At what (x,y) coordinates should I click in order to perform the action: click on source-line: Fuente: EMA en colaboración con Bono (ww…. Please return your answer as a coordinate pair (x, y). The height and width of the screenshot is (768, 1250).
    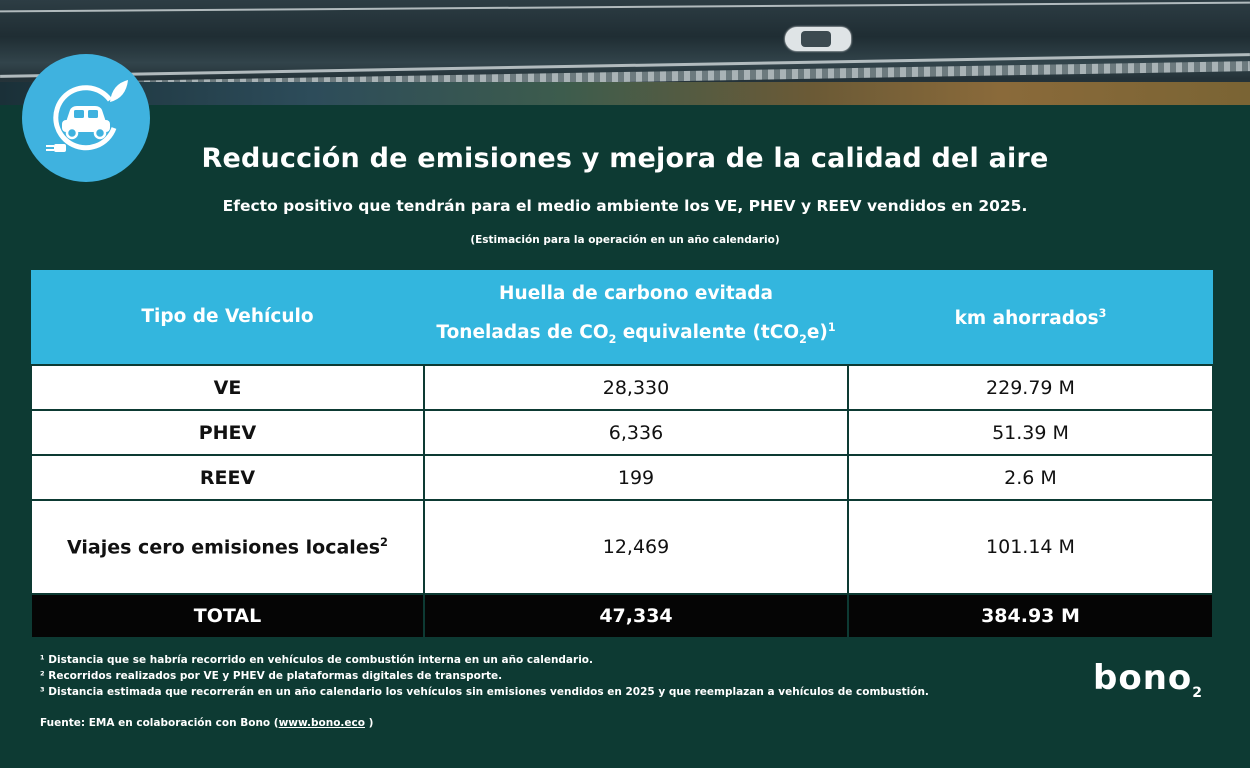
    Looking at the image, I should click on (207, 723).